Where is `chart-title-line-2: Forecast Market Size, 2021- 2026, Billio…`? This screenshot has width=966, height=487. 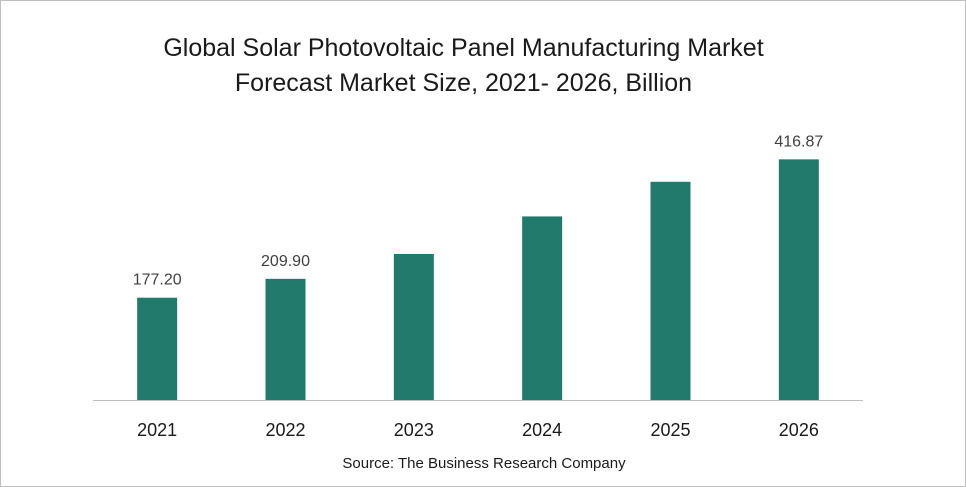 chart-title-line-2: Forecast Market Size, 2021- 2026, Billio… is located at coordinates (463, 83).